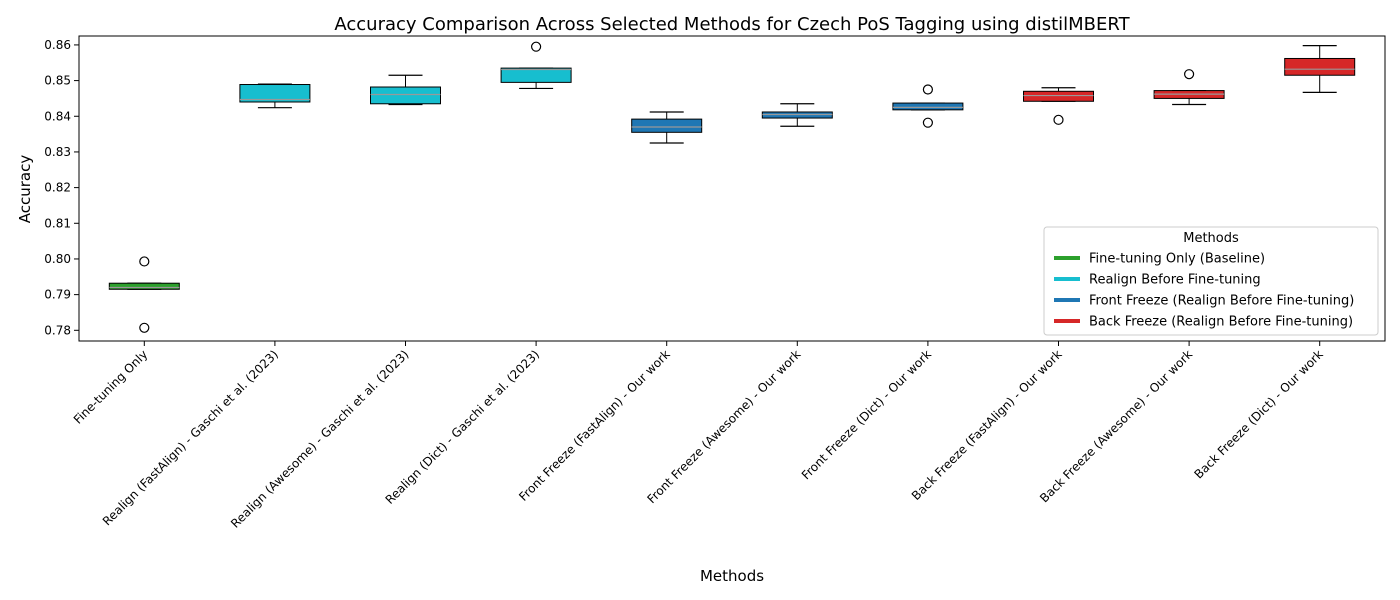 The height and width of the screenshot is (600, 1400). I want to click on y-tick-label: 0.86, so click(57, 45).